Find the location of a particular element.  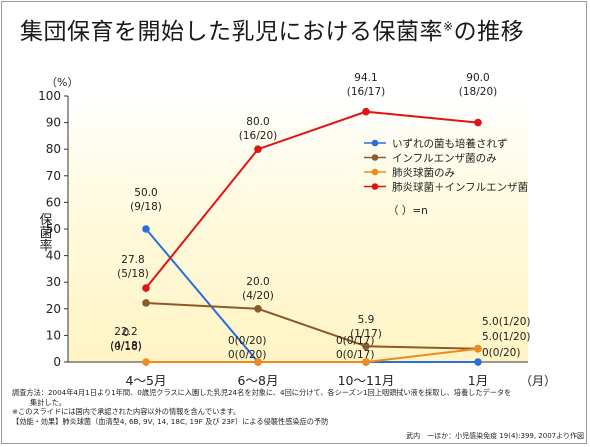

data-label-s3-1: 0 is located at coordinates (126, 333).